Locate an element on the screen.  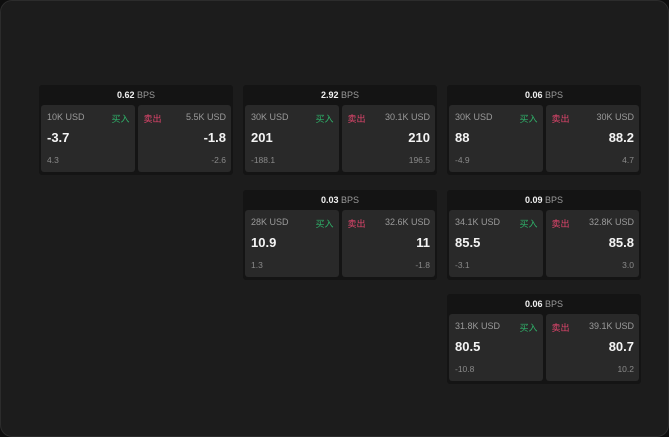
sell-change: 4.7 is located at coordinates (628, 160).